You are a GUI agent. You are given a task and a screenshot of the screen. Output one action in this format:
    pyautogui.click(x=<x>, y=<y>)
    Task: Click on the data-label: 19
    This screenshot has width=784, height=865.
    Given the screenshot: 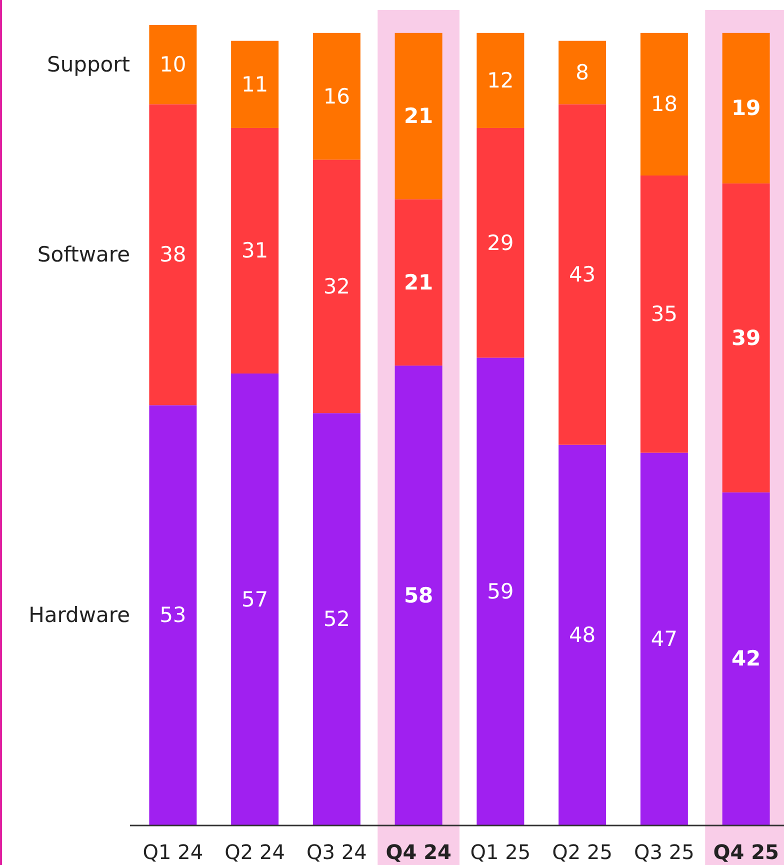 What is the action you would take?
    pyautogui.click(x=746, y=108)
    